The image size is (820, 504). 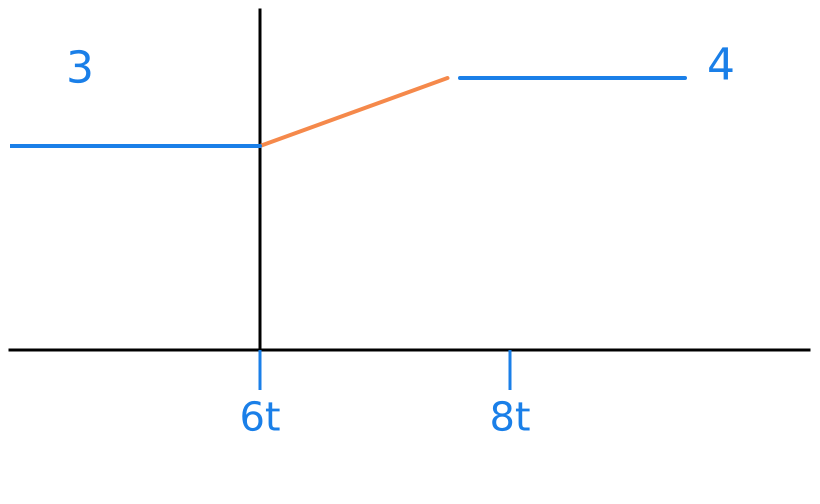 What do you see at coordinates (721, 64) in the screenshot?
I see `data-label: 4` at bounding box center [721, 64].